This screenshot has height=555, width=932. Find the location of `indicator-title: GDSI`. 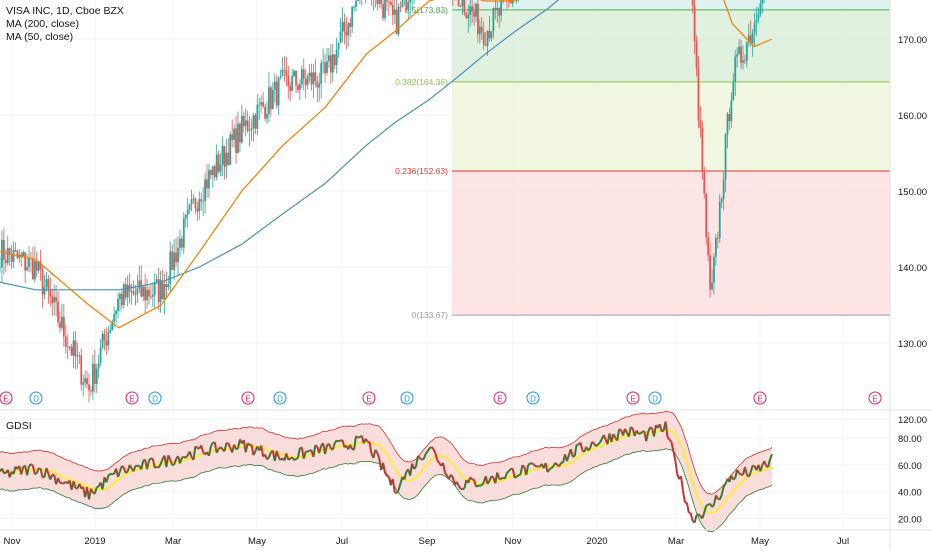

indicator-title: GDSI is located at coordinates (19, 426).